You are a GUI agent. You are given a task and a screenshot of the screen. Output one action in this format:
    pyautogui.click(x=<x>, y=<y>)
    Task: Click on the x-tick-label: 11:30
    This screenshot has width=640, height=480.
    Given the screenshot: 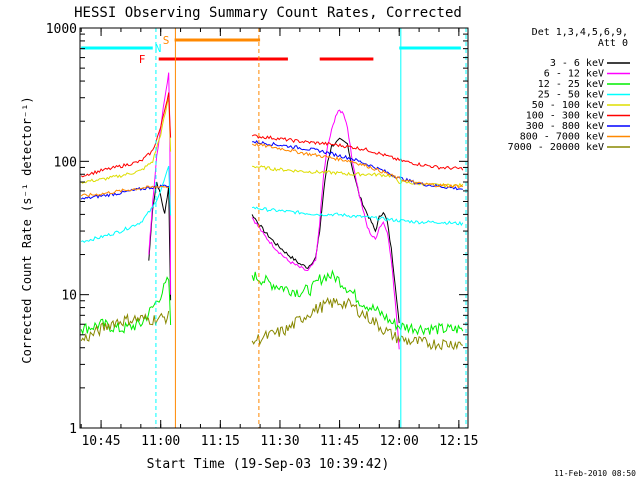 What is the action you would take?
    pyautogui.click(x=279, y=441)
    